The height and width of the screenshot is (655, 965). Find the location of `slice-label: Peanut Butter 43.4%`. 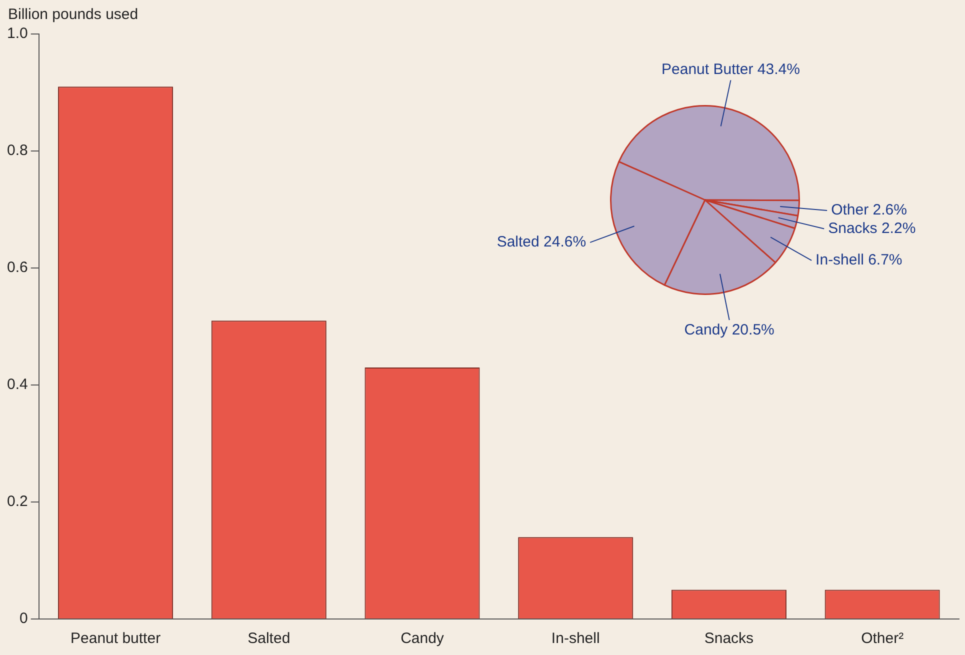

slice-label: Peanut Butter 43.4% is located at coordinates (731, 69).